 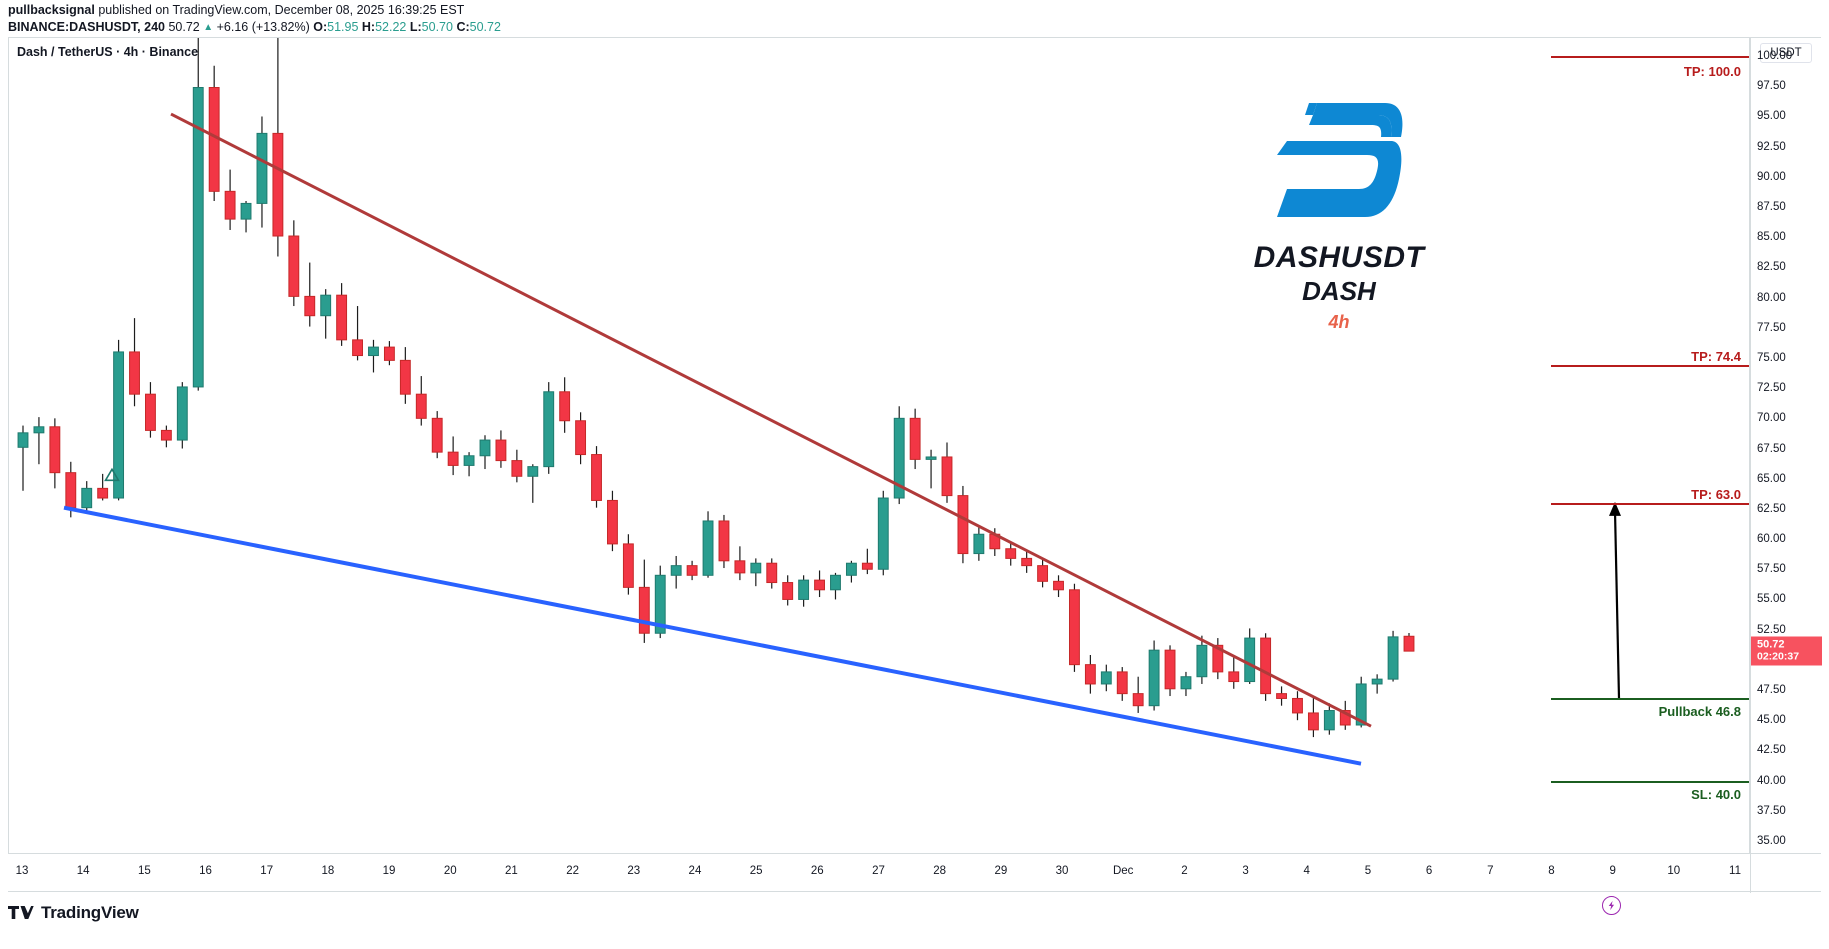 I want to click on ohlc-open-label: O:, so click(x=320, y=27).